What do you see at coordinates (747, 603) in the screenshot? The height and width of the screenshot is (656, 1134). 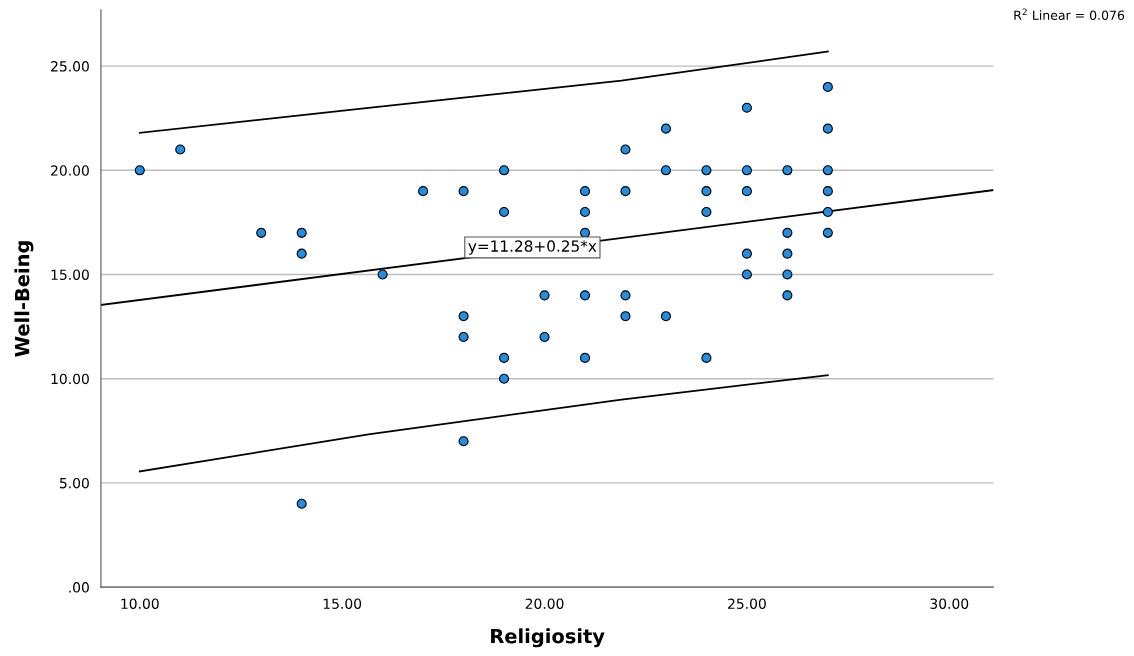 I see `x-tick-label: 25.00` at bounding box center [747, 603].